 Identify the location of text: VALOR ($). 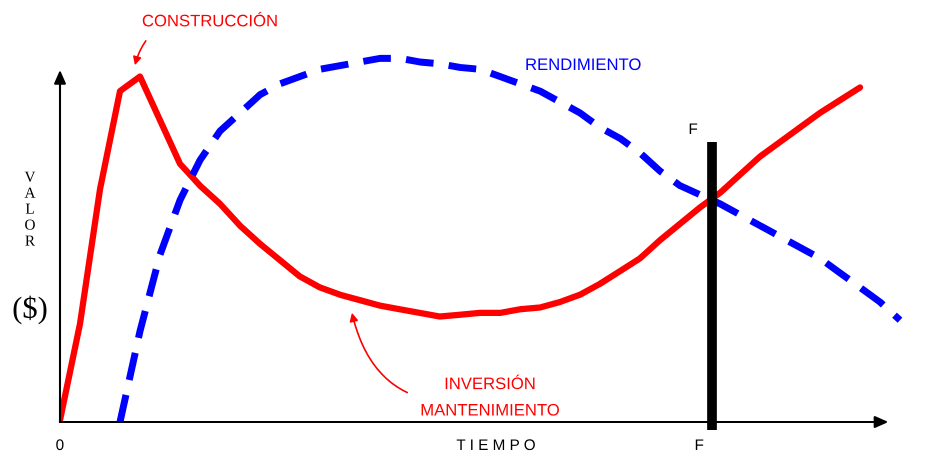
(30, 248).